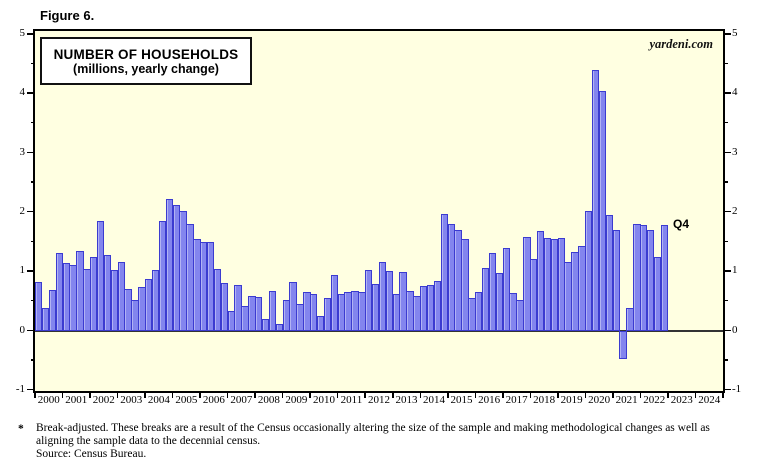  I want to click on bar-2020Q3, so click(602, 210).